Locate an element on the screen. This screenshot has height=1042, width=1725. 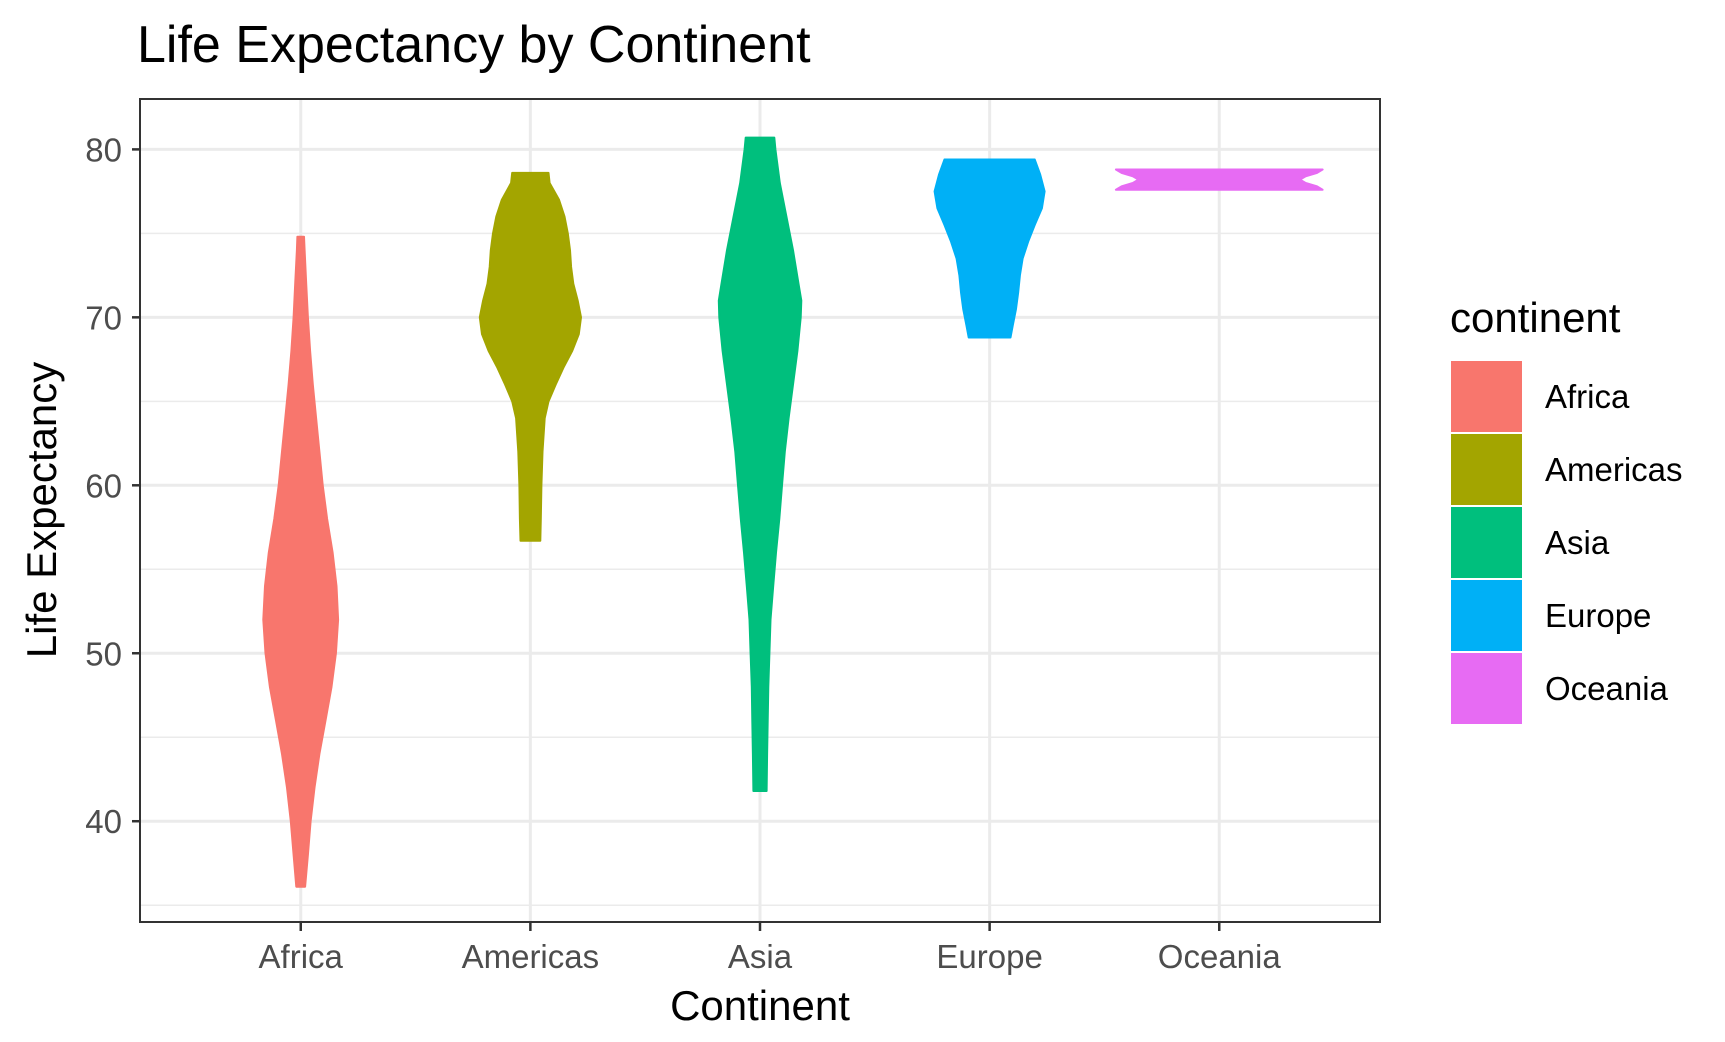
y-axis-title: Life Expectancy is located at coordinates (41, 510).